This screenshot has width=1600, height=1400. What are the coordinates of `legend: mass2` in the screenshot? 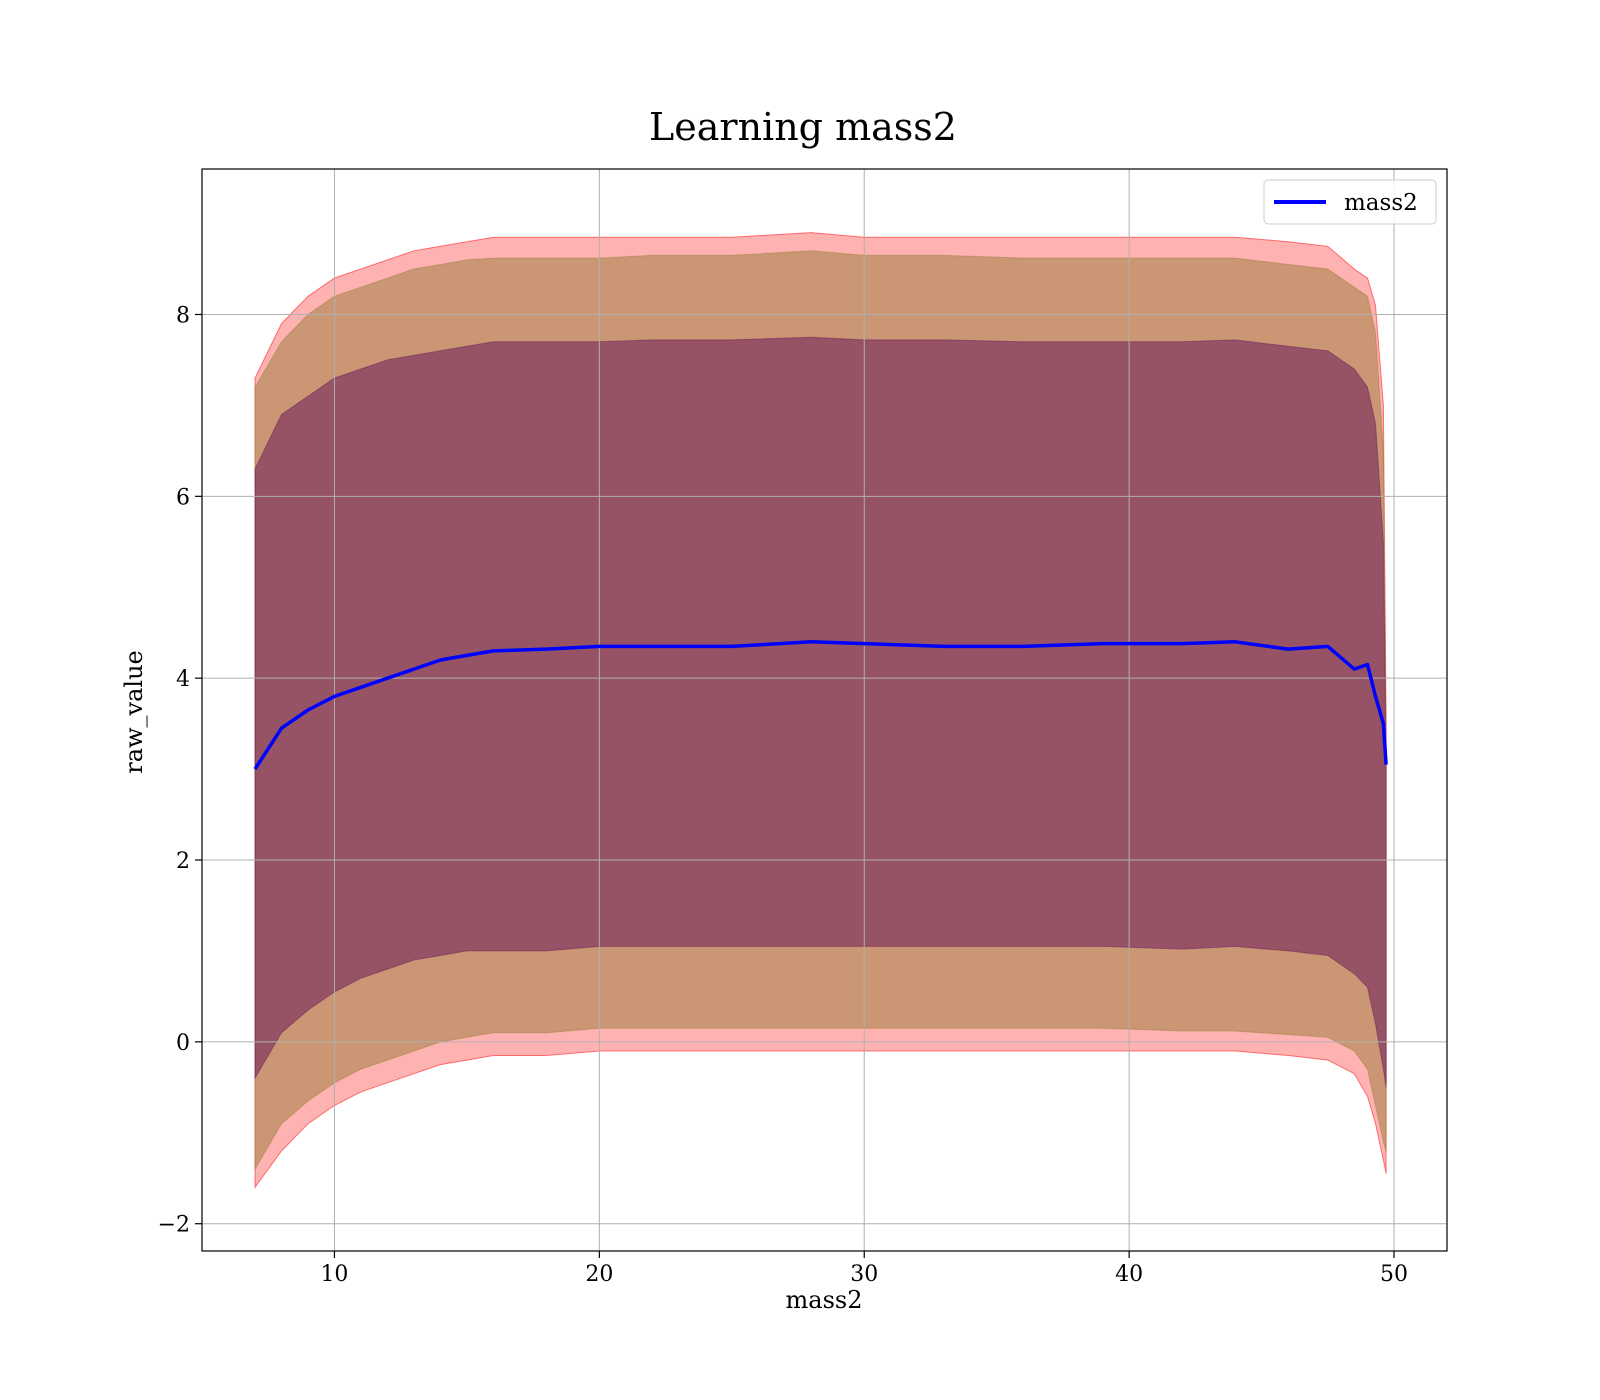 It's located at (1350, 202).